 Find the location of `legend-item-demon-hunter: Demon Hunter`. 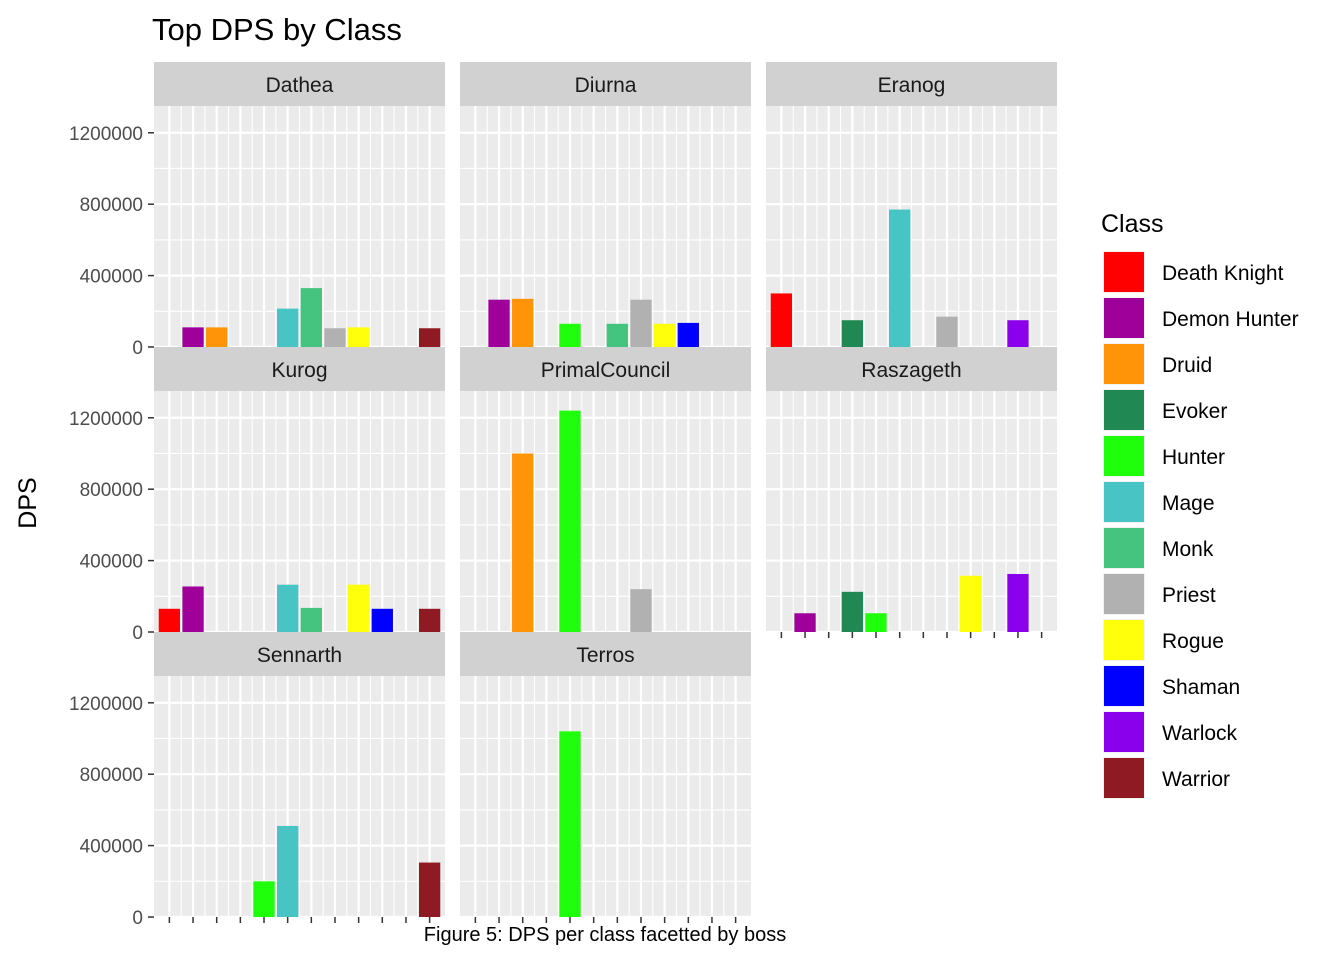

legend-item-demon-hunter: Demon Hunter is located at coordinates (1201, 318).